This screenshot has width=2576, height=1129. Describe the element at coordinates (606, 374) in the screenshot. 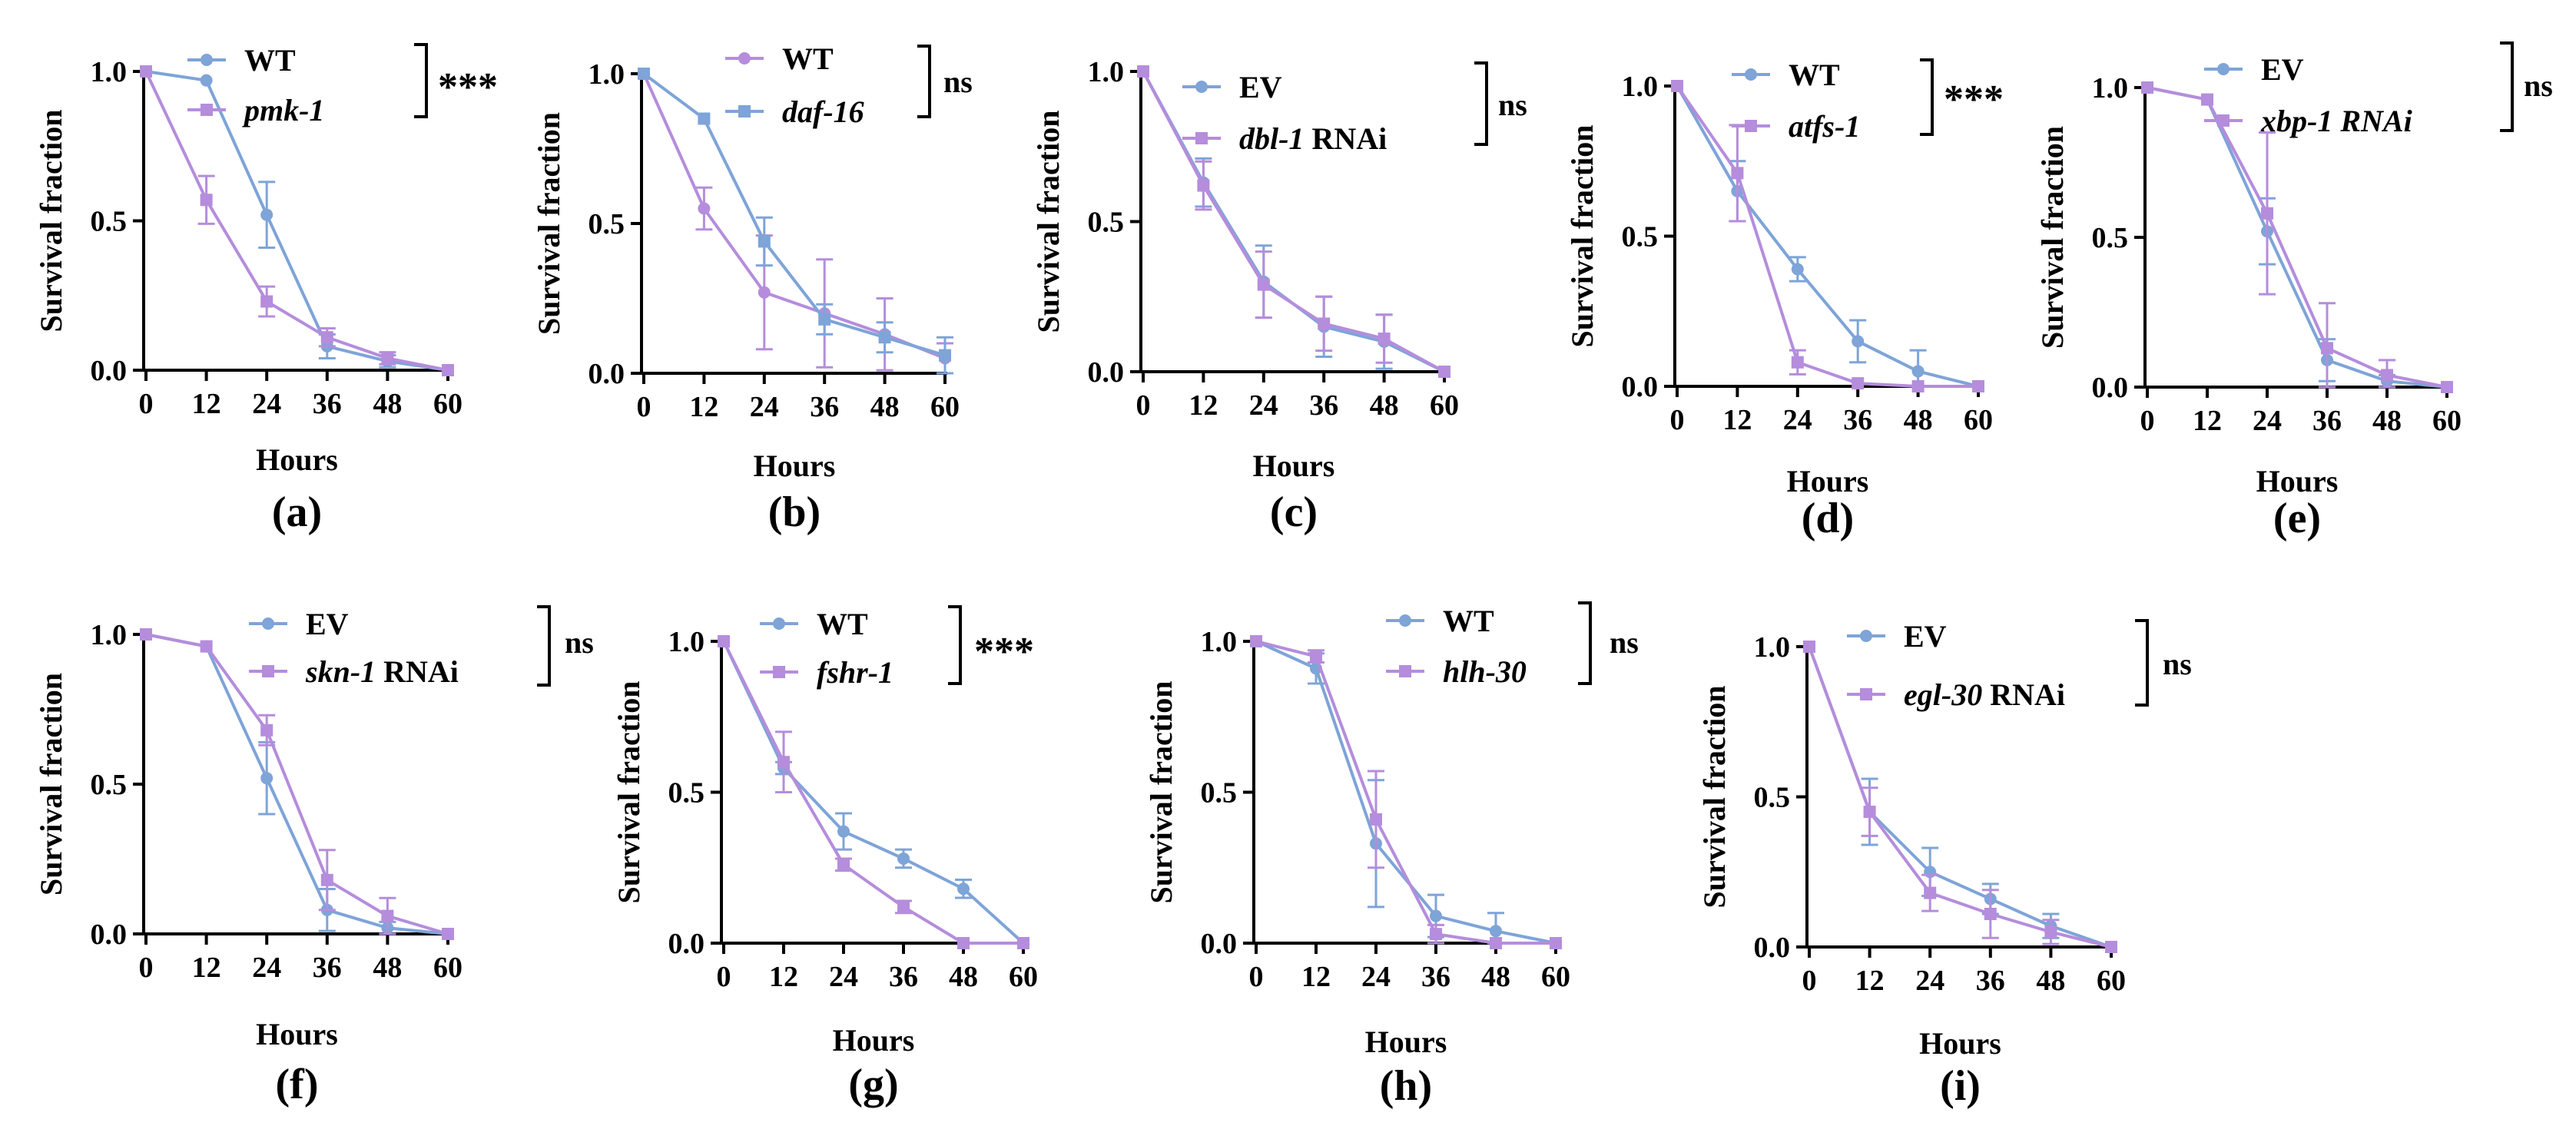

I see `y-tick-label: 0.0` at that location.